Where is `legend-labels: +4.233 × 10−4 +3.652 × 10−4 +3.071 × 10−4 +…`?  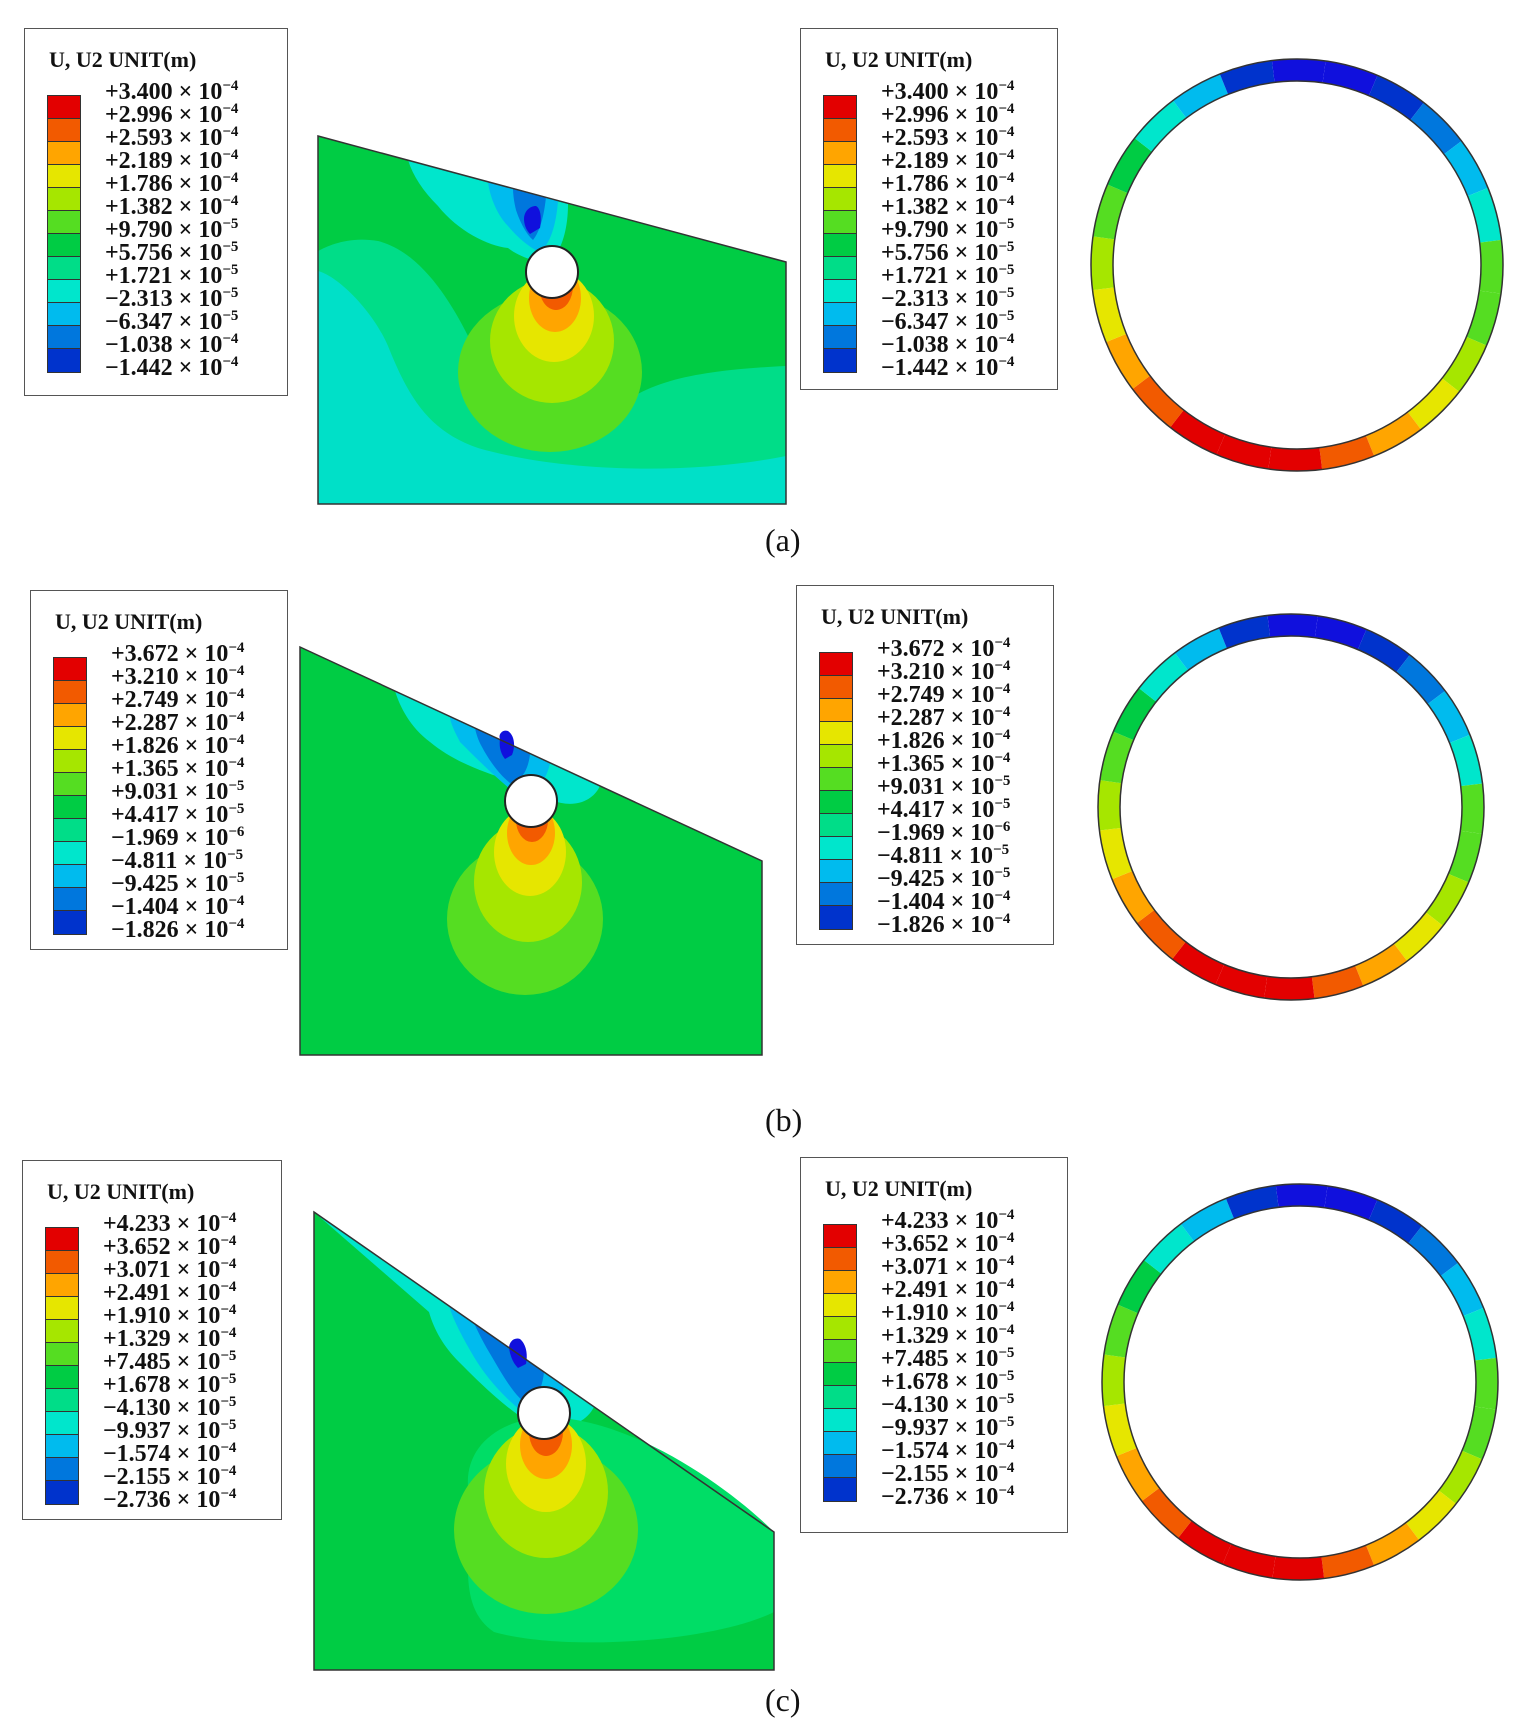
legend-labels: +4.233 × 10−4 +3.652 × 10−4 +3.071 × 10−4 +… is located at coordinates (170, 1362).